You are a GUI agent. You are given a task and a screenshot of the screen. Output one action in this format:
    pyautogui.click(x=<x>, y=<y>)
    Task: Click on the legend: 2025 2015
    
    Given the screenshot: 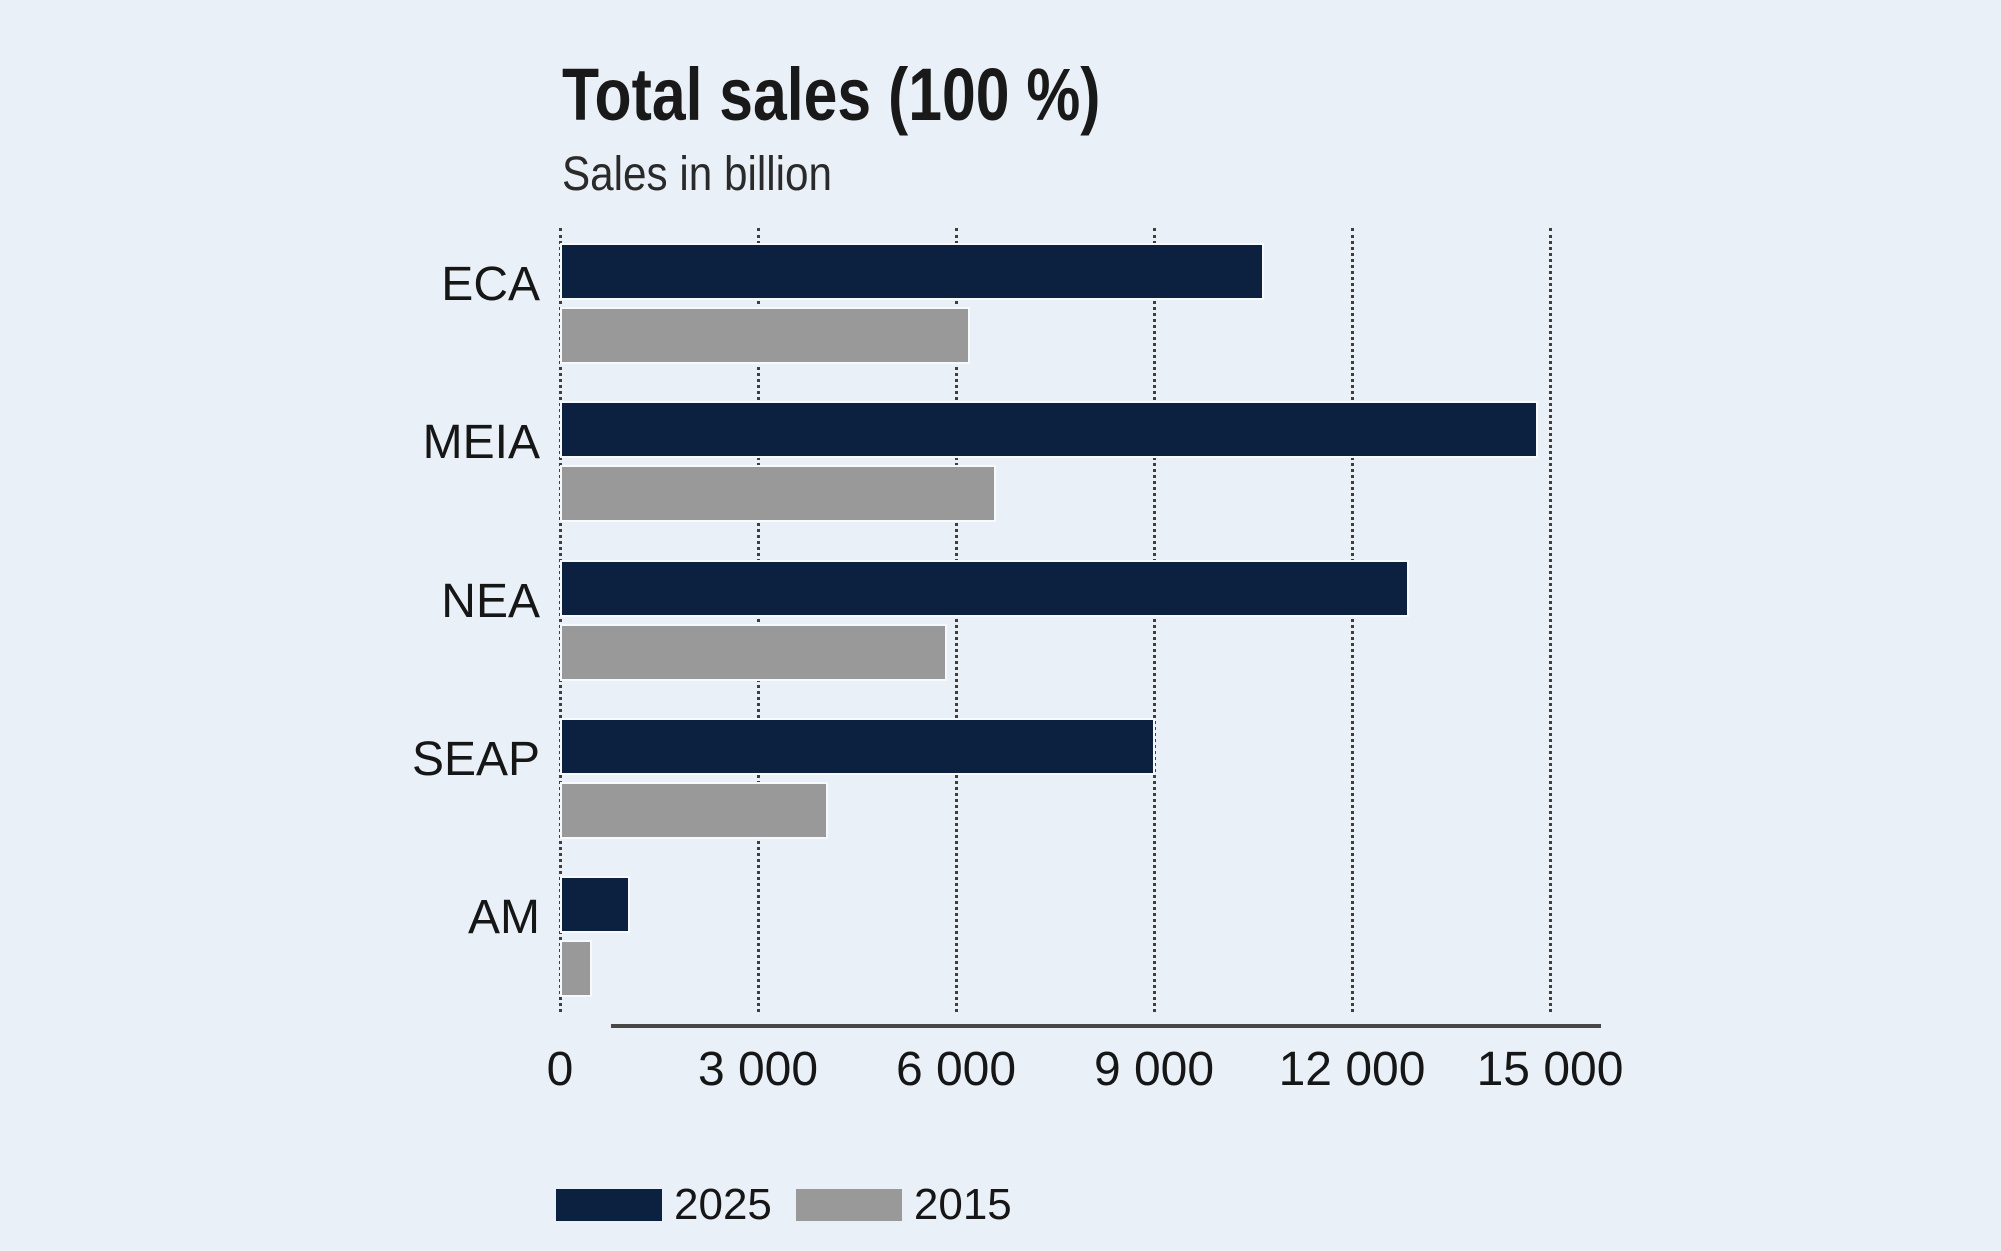 What is the action you would take?
    pyautogui.click(x=784, y=1205)
    